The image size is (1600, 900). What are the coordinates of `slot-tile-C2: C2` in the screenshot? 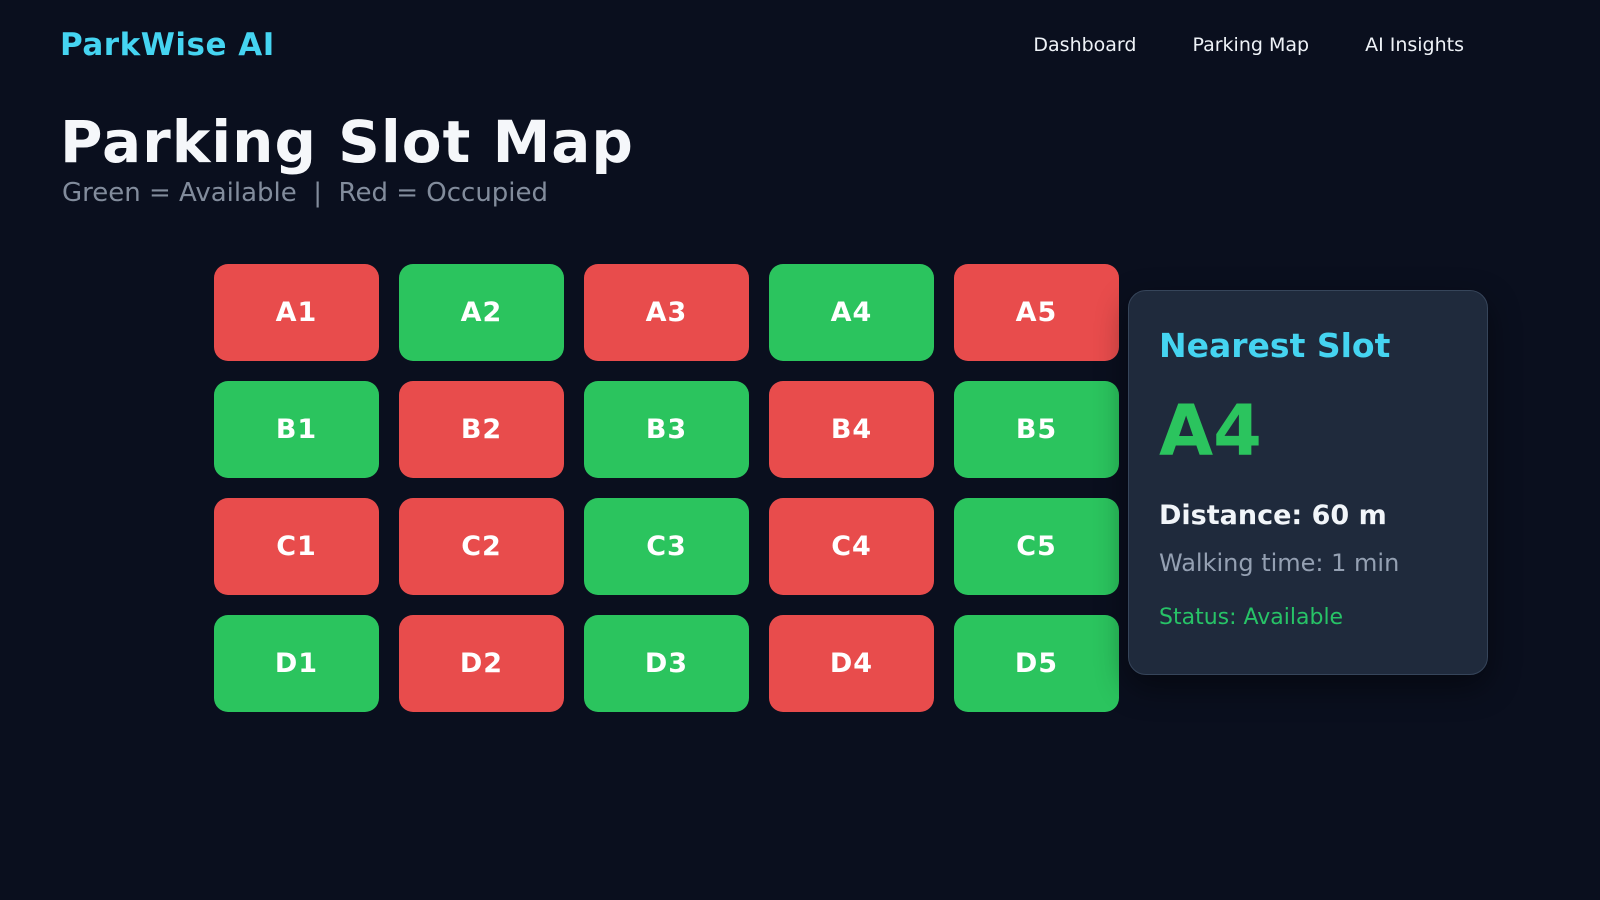 It's located at (481, 546).